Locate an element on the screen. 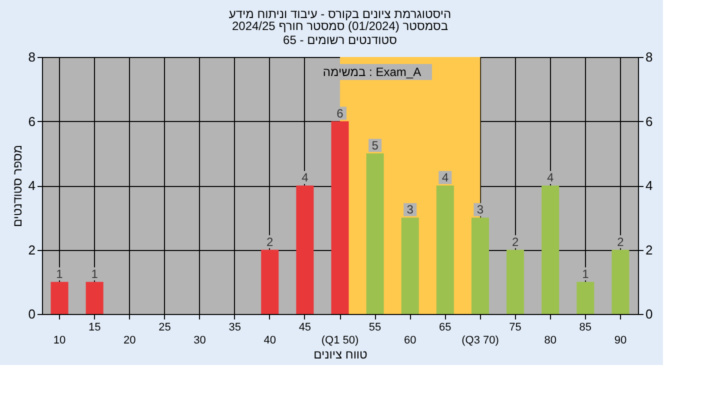 The width and height of the screenshot is (720, 405). x-tick-label: 45 is located at coordinates (305, 328).